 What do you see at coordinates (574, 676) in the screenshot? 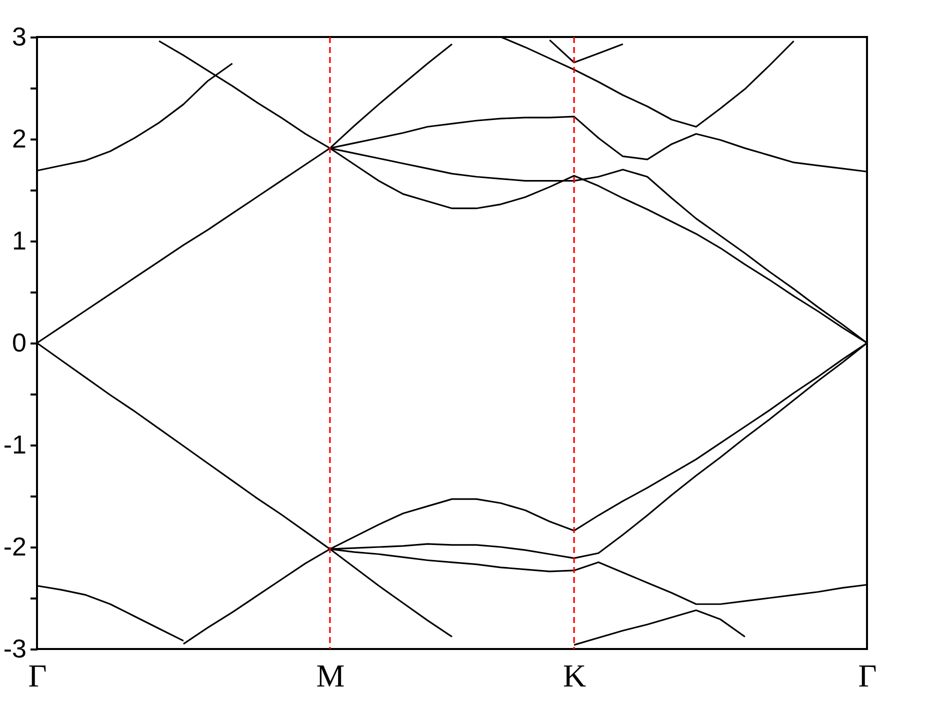
I see `x-tick-label: K` at bounding box center [574, 676].